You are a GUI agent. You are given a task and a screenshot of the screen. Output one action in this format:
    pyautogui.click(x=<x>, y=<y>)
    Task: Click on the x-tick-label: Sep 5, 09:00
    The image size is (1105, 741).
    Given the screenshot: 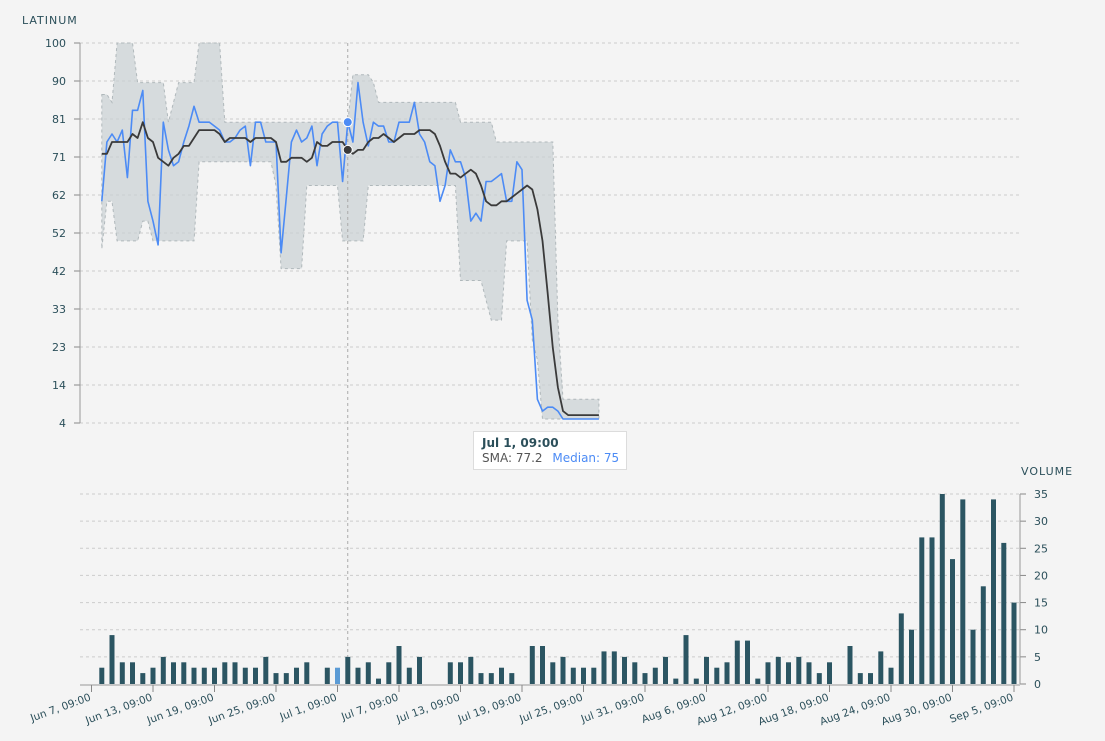 What is the action you would take?
    pyautogui.click(x=981, y=709)
    